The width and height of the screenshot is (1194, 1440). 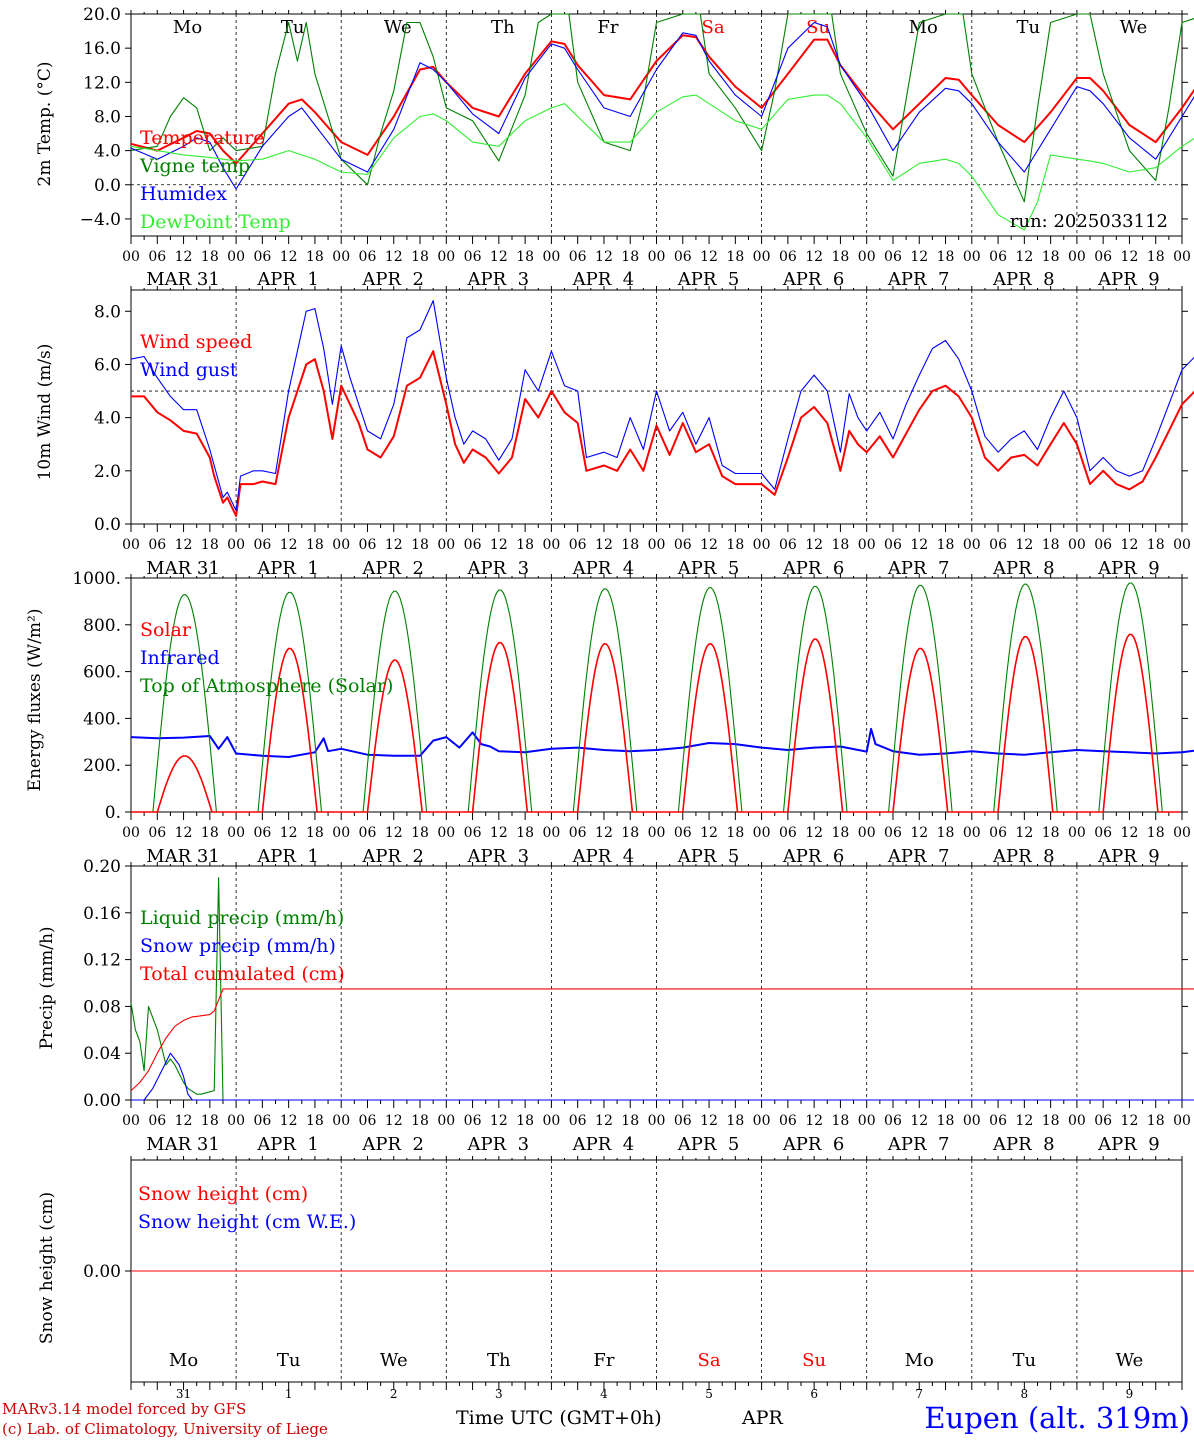 What do you see at coordinates (107, 365) in the screenshot?
I see `y-tick-label: 6.0` at bounding box center [107, 365].